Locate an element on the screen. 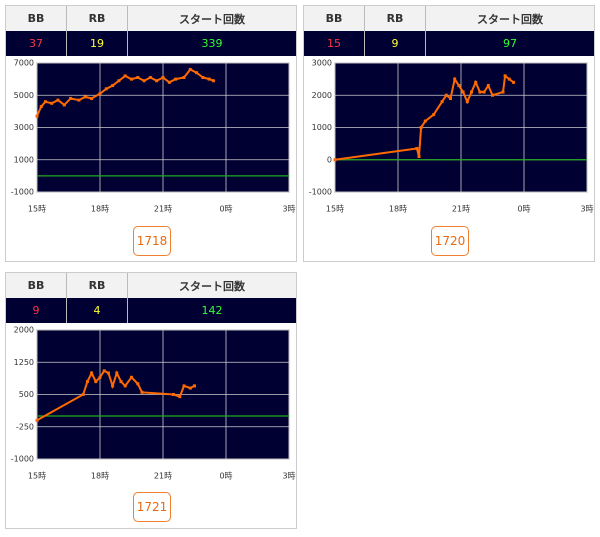 The height and width of the screenshot is (537, 600). y-tick-label: -1000 is located at coordinates (320, 192).